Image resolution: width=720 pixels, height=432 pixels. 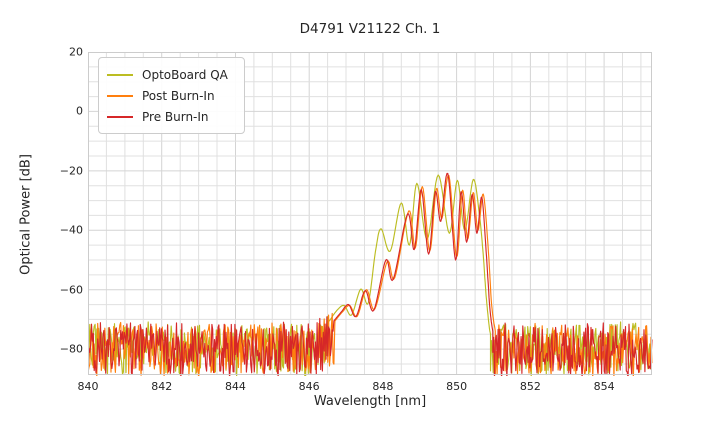 What do you see at coordinates (185, 74) in the screenshot?
I see `legend-label: OptoBoard QA` at bounding box center [185, 74].